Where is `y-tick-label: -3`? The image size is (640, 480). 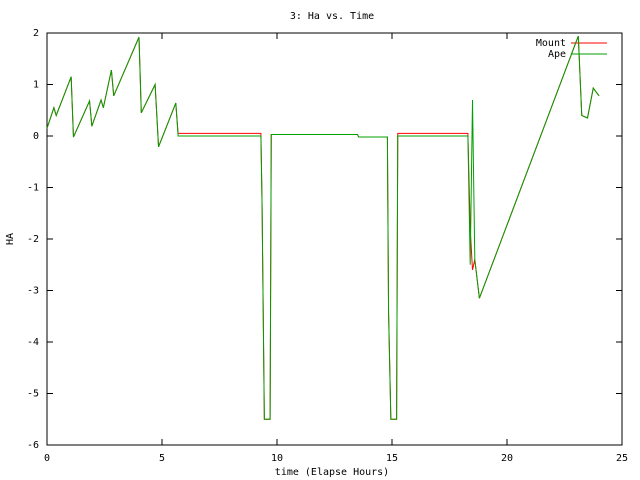 y-tick-label: -3 is located at coordinates (33, 291).